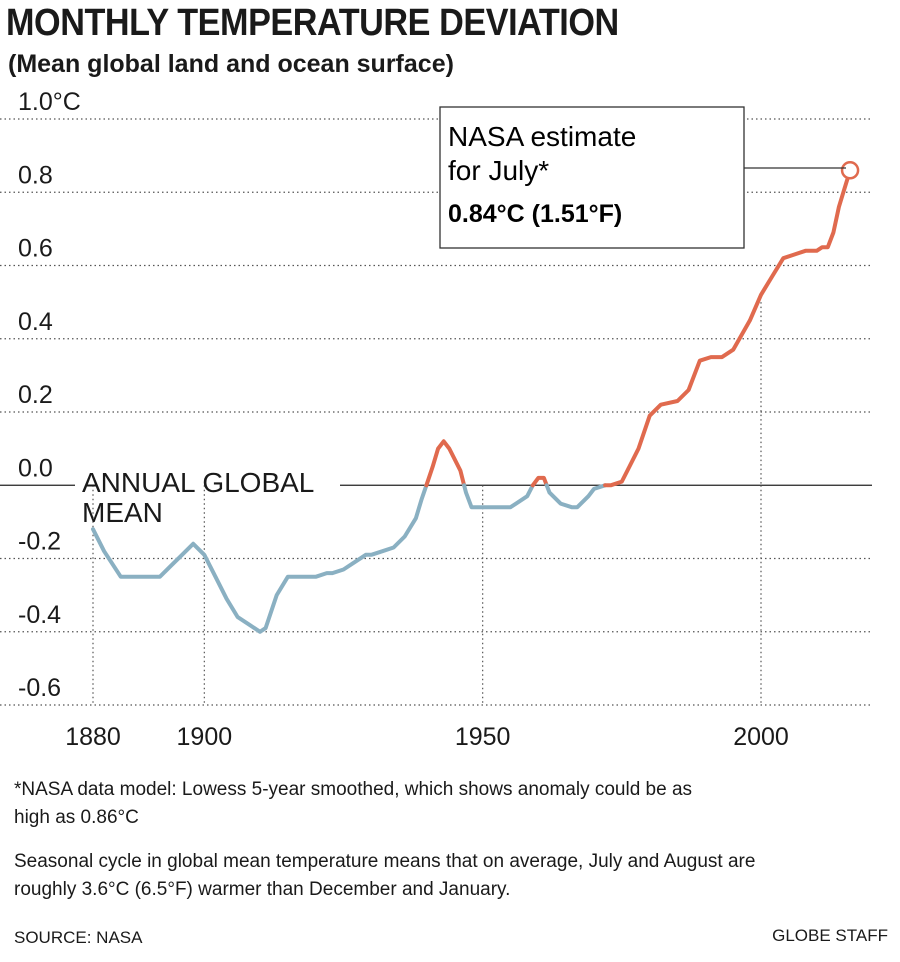 This screenshot has width=900, height=962. Describe the element at coordinates (122, 512) in the screenshot. I see `zero-line-label-2: MEAN` at that location.